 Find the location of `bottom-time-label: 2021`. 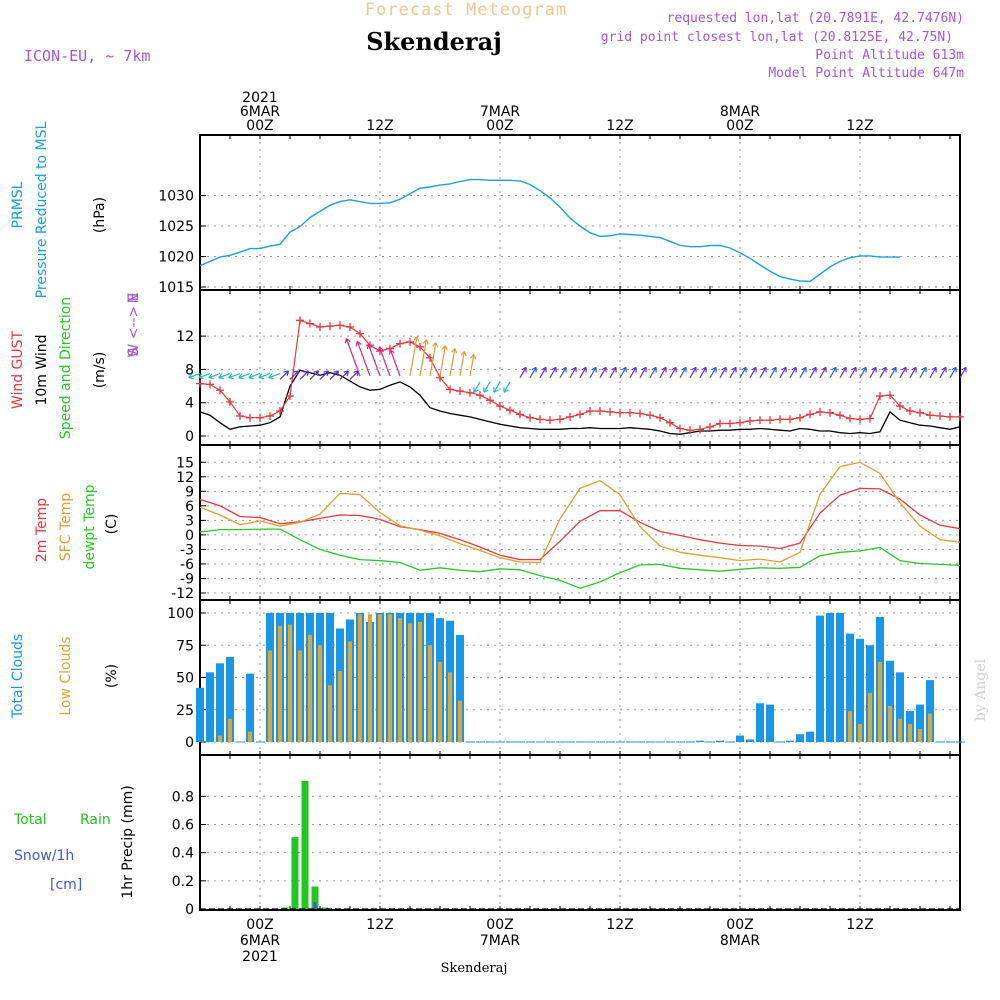

bottom-time-label: 2021 is located at coordinates (260, 957).